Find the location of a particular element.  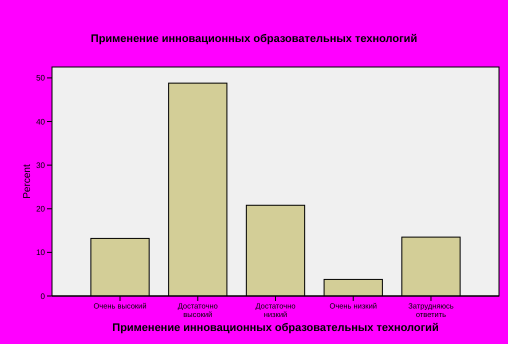

y-axis-title: Percent is located at coordinates (27, 181).